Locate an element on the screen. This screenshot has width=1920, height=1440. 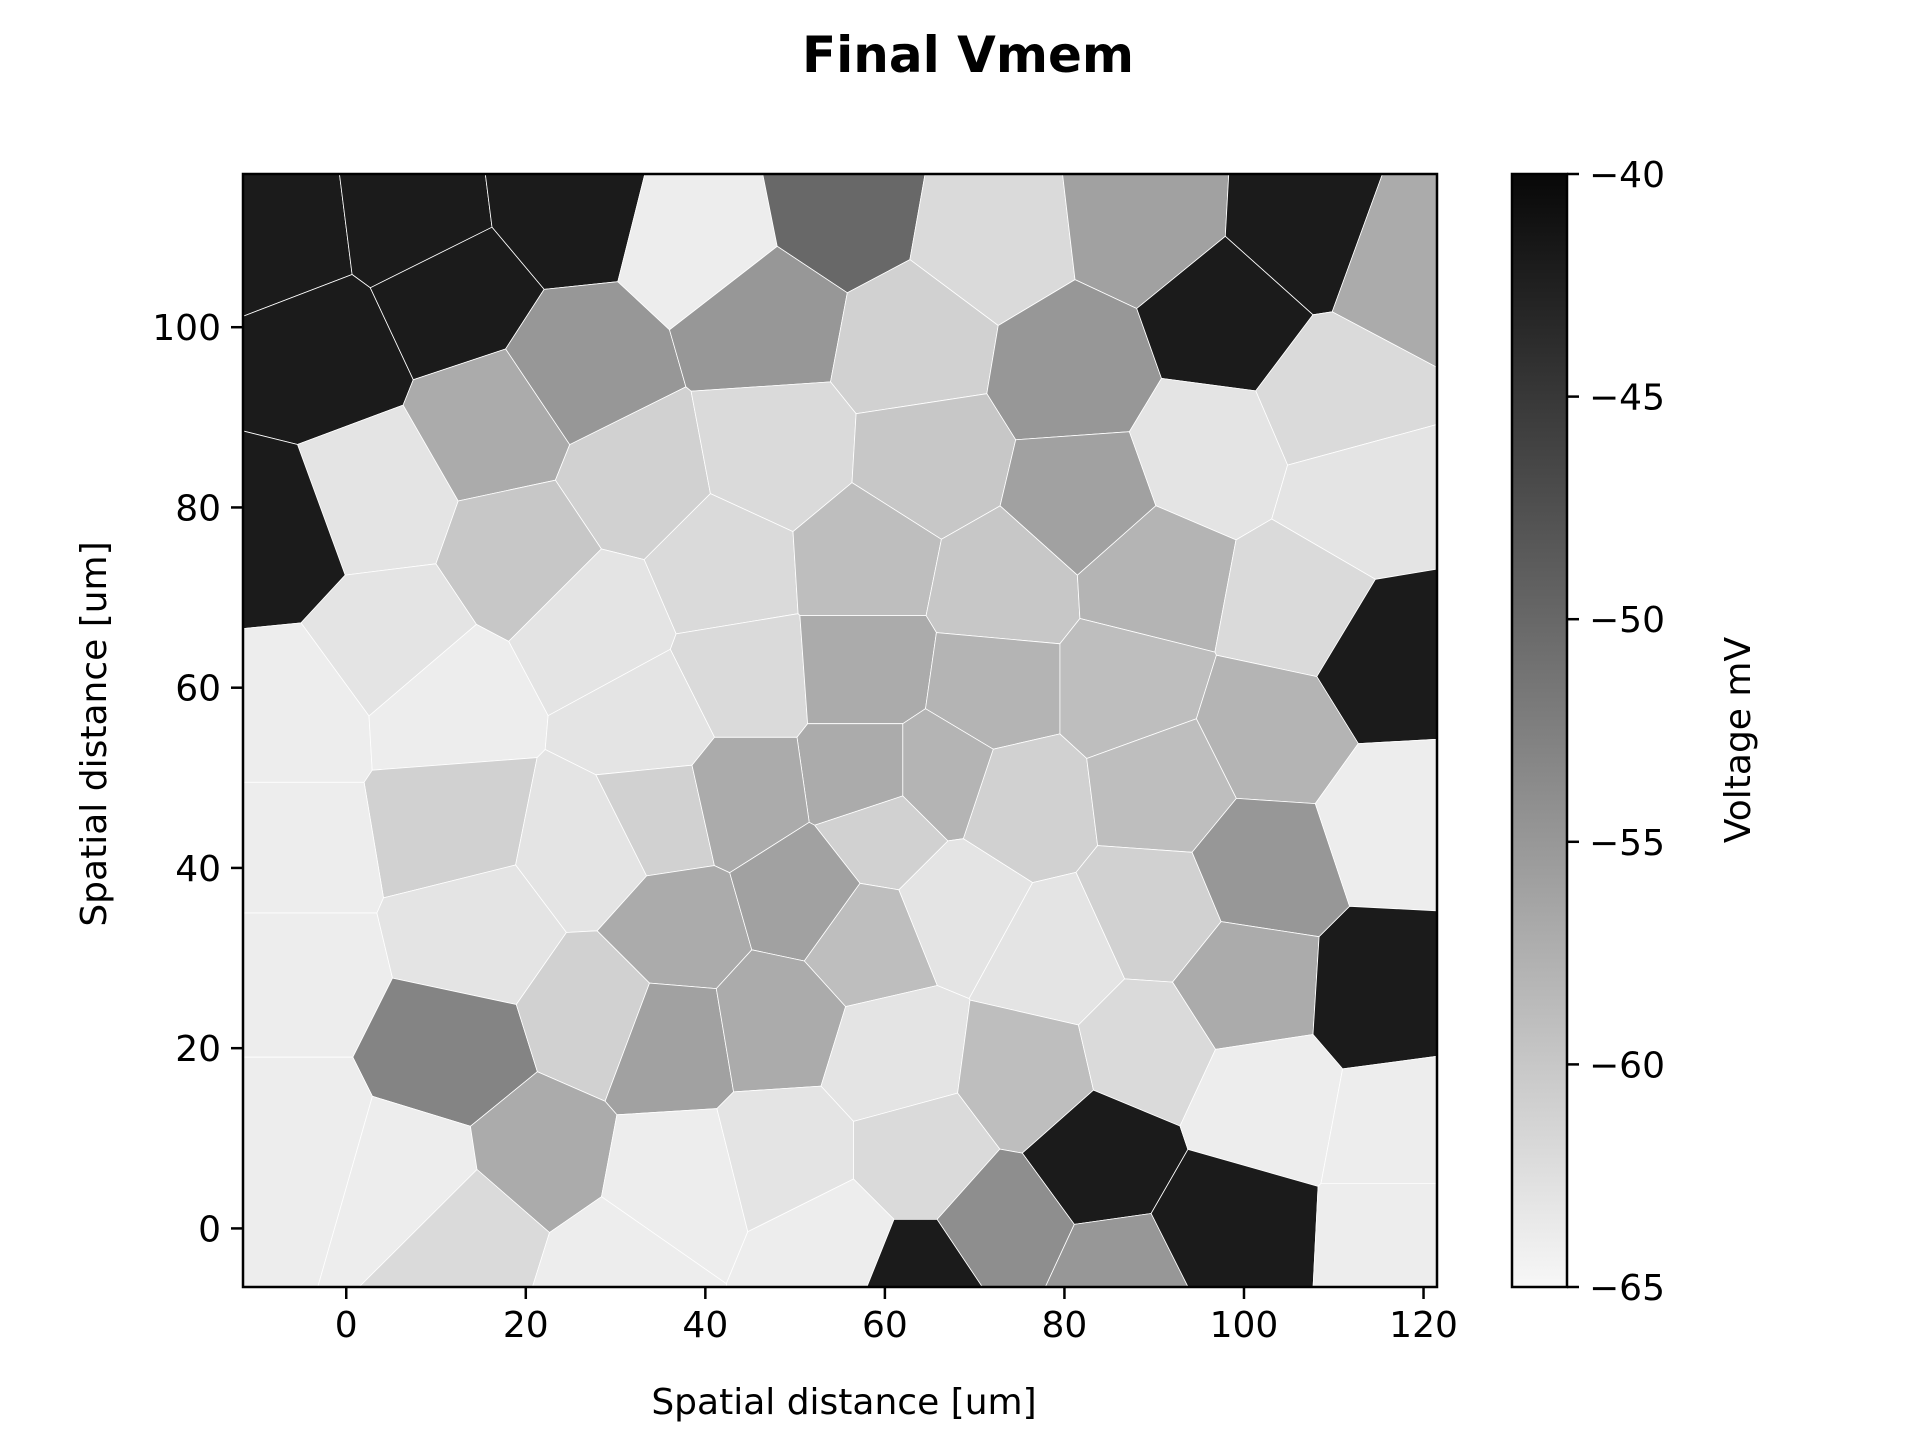
x-tick-label: 120 is located at coordinates (1423, 1325).